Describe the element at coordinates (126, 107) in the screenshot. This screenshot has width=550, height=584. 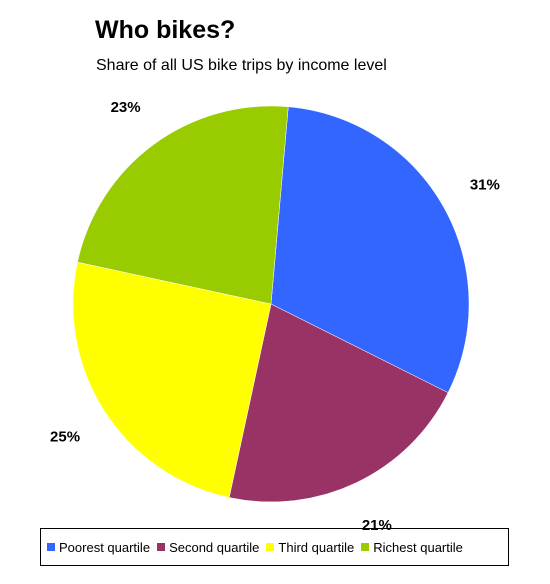
I see `pie-label-richest: 23%` at that location.